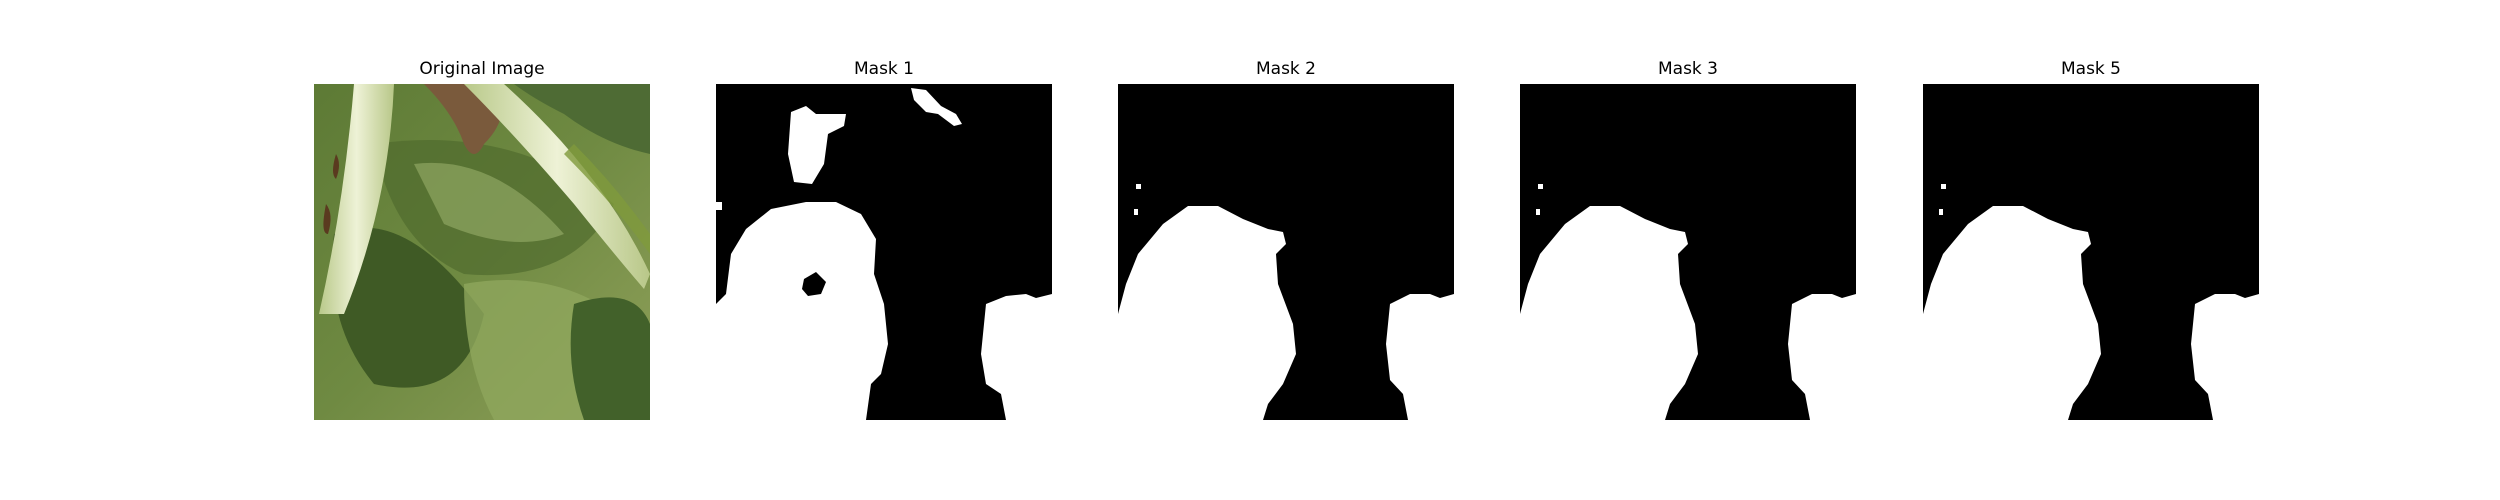 Image resolution: width=2500 pixels, height=500 pixels. What do you see at coordinates (1285, 69) in the screenshot?
I see `mask-2-title: Mask 2` at bounding box center [1285, 69].